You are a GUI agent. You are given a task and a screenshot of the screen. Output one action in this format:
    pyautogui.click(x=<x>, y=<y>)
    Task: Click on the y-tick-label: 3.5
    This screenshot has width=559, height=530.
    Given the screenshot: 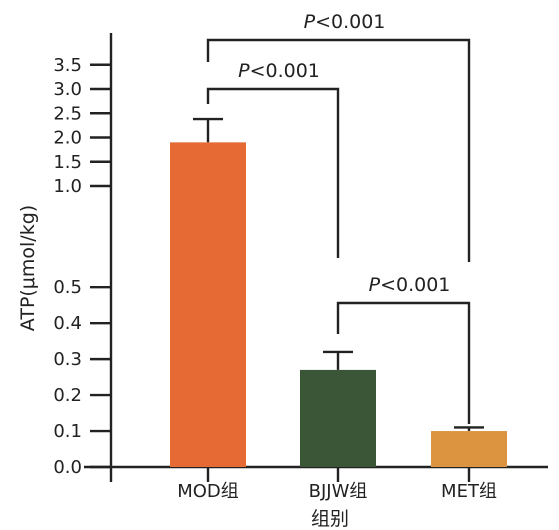 What is the action you would take?
    pyautogui.click(x=67, y=65)
    